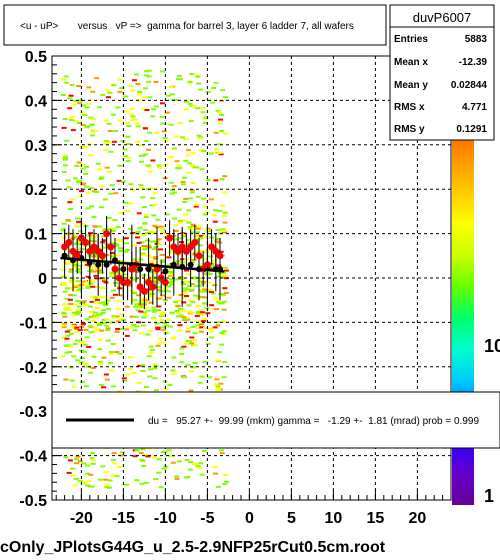 Image resolution: width=500 pixels, height=560 pixels. I want to click on y-tick-label: -0.4, so click(33, 457).